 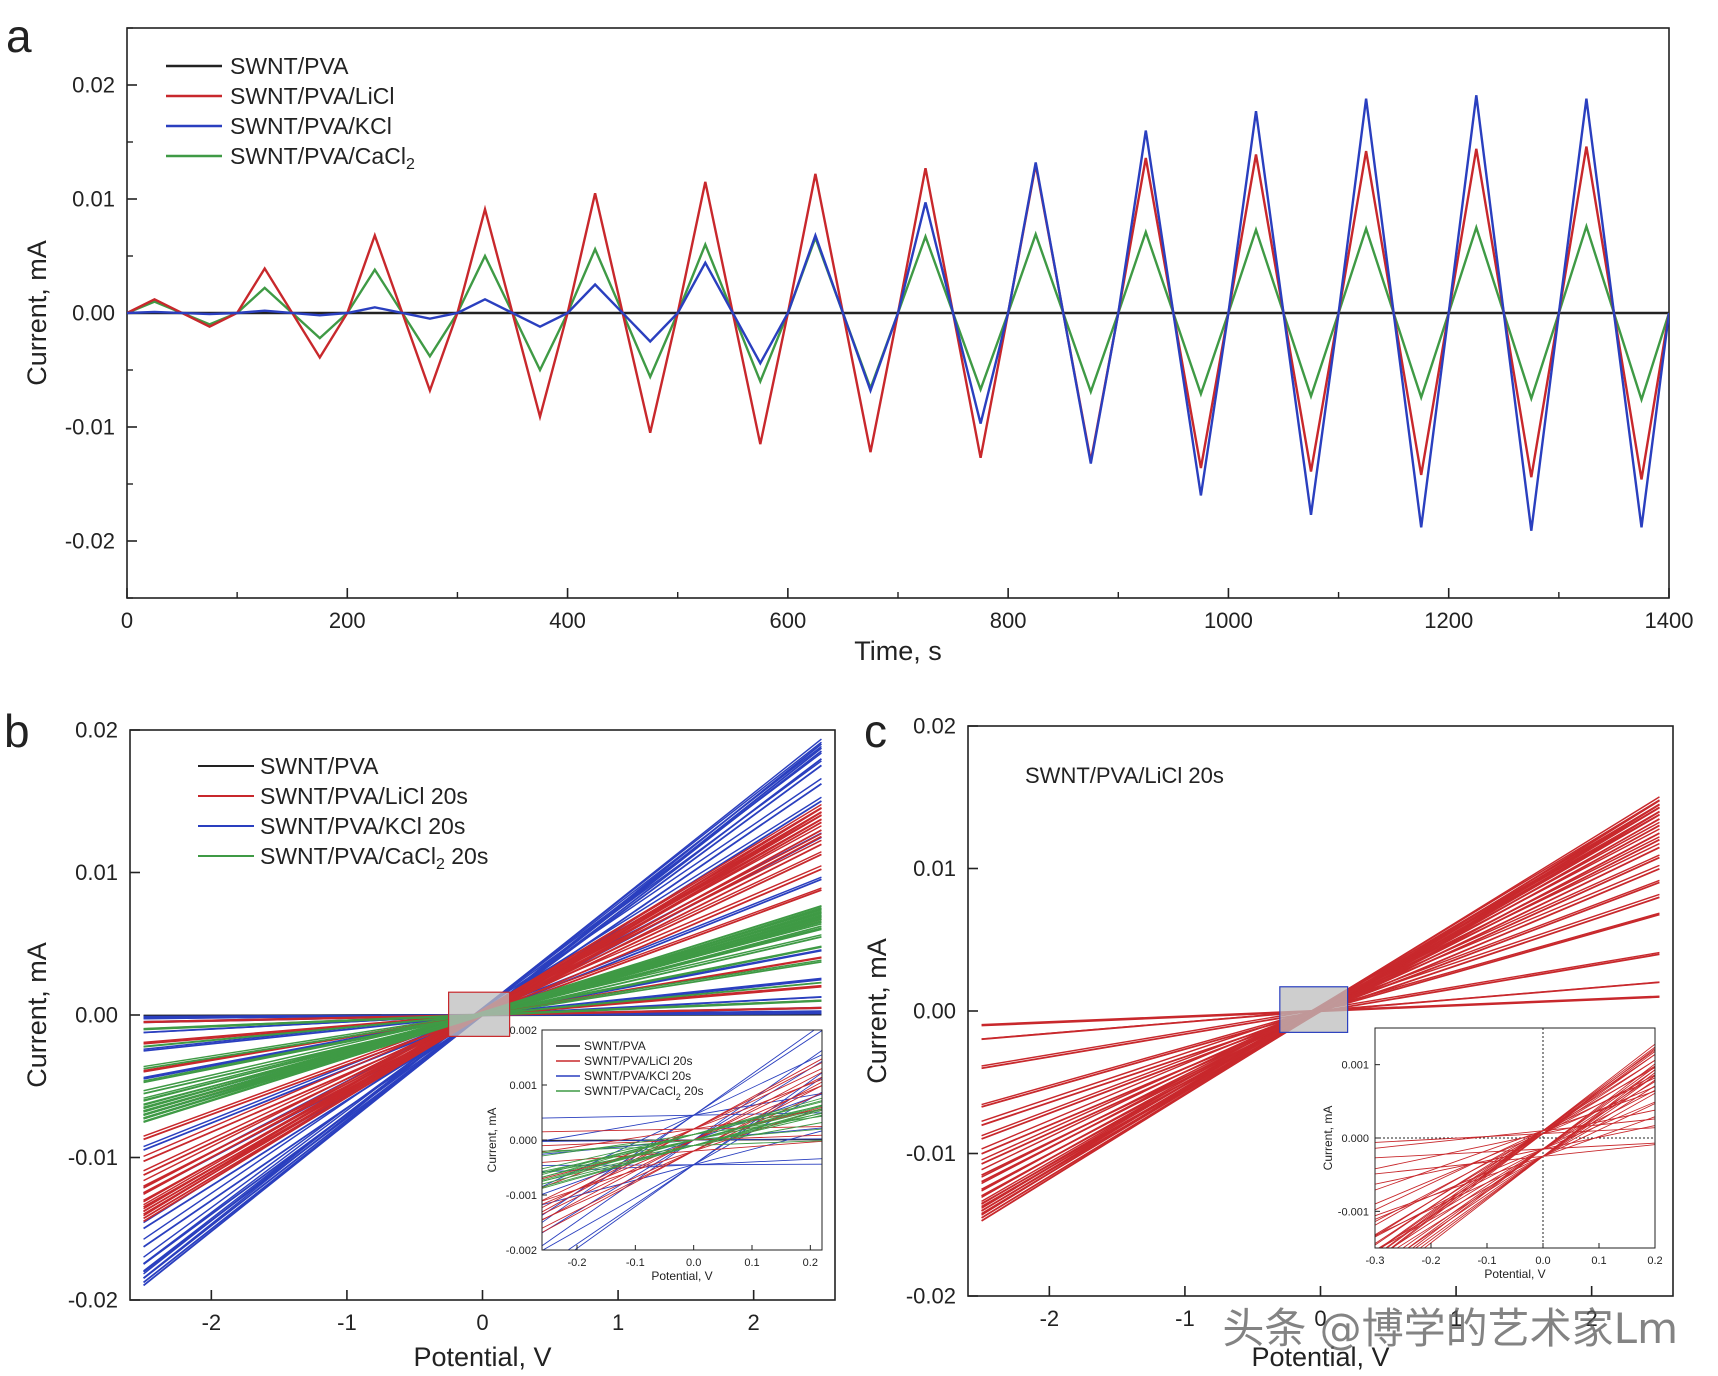 What do you see at coordinates (322, 158) in the screenshot?
I see `legend-label: SWNT/PVA/CaCl2` at bounding box center [322, 158].